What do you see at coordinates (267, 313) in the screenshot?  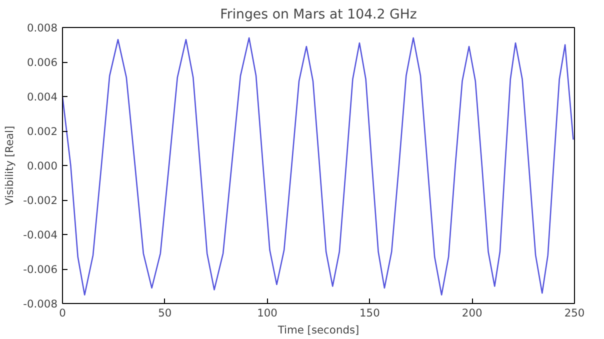 I see `x-tick-label: 100` at bounding box center [267, 313].